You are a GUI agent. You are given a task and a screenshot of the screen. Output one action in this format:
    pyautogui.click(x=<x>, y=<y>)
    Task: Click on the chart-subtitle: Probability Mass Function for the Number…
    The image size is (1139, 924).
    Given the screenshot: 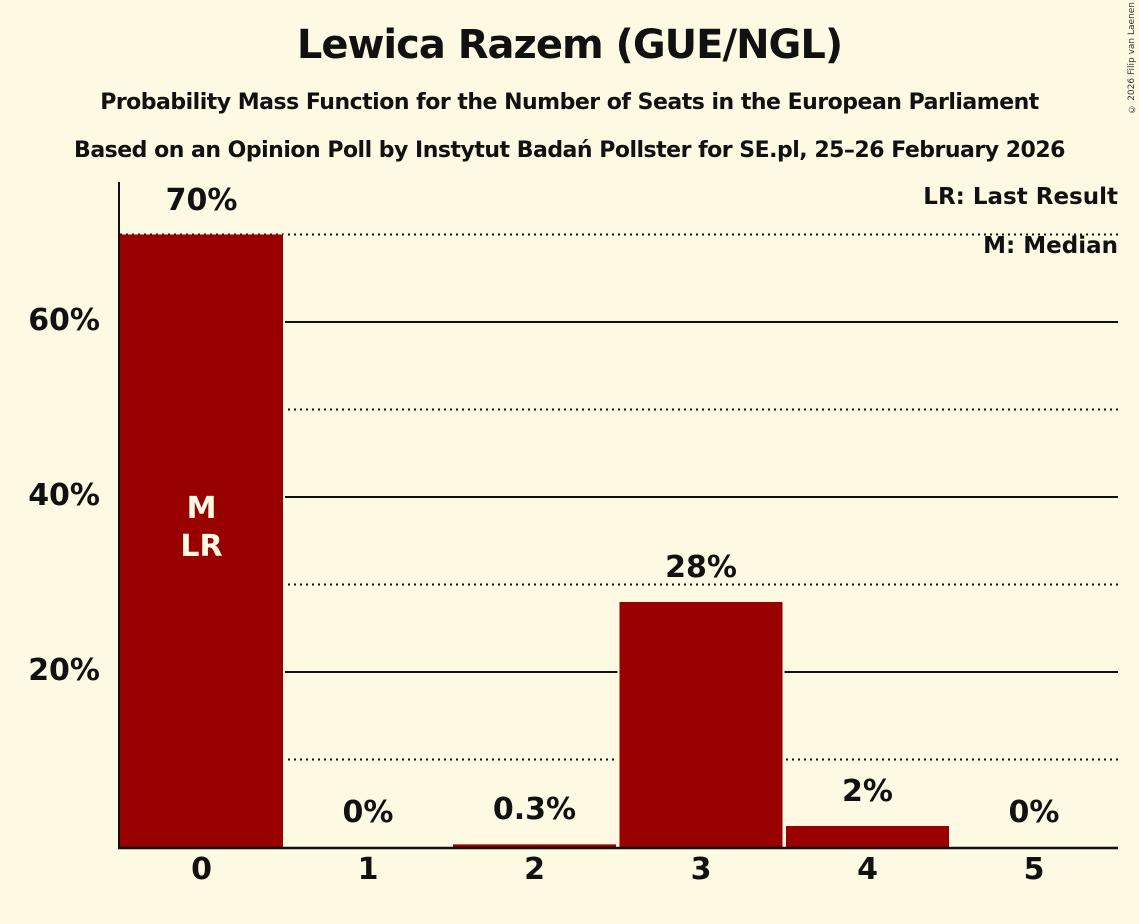 What is the action you would take?
    pyautogui.click(x=569, y=102)
    